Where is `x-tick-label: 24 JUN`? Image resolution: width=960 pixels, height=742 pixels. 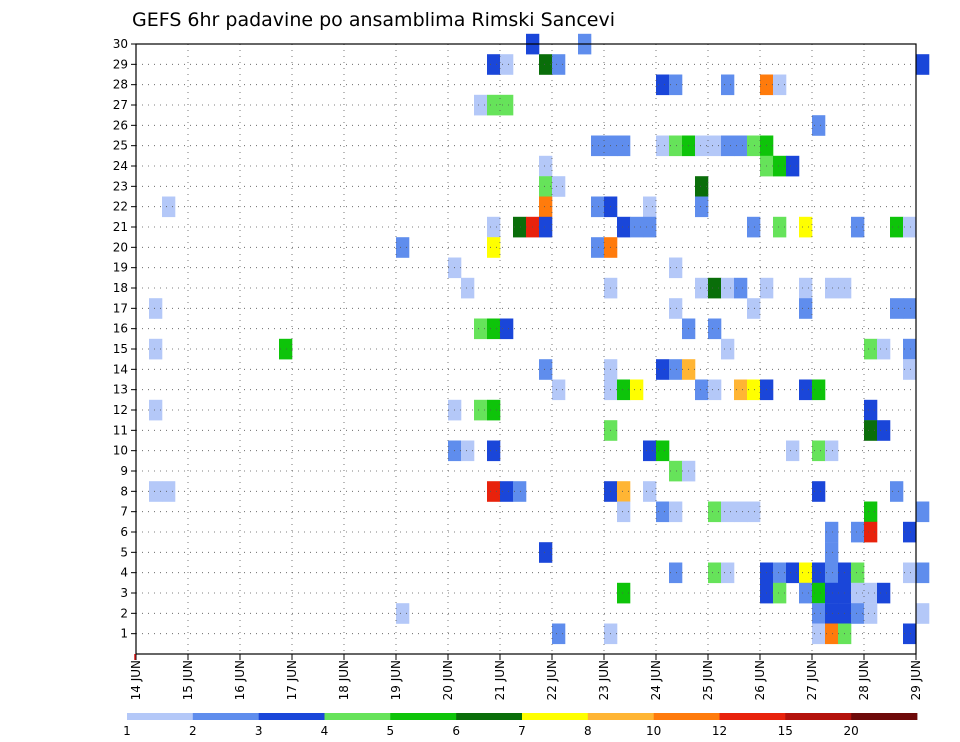 x-tick-label: 24 JUN is located at coordinates (656, 680).